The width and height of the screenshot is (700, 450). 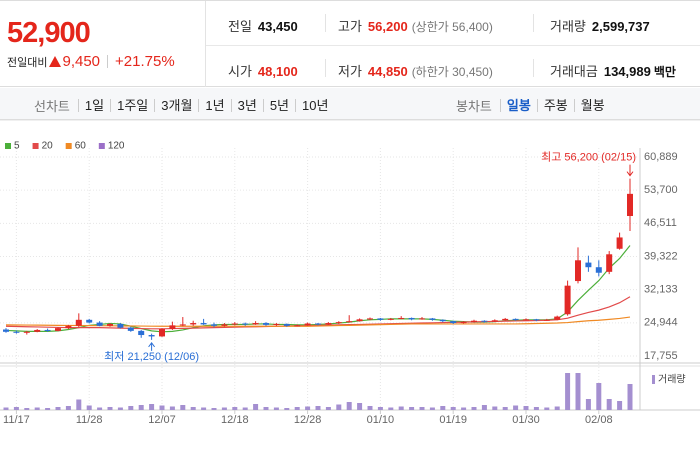 What do you see at coordinates (599, 420) in the screenshot?
I see `x-tick-label: 02/08` at bounding box center [599, 420].